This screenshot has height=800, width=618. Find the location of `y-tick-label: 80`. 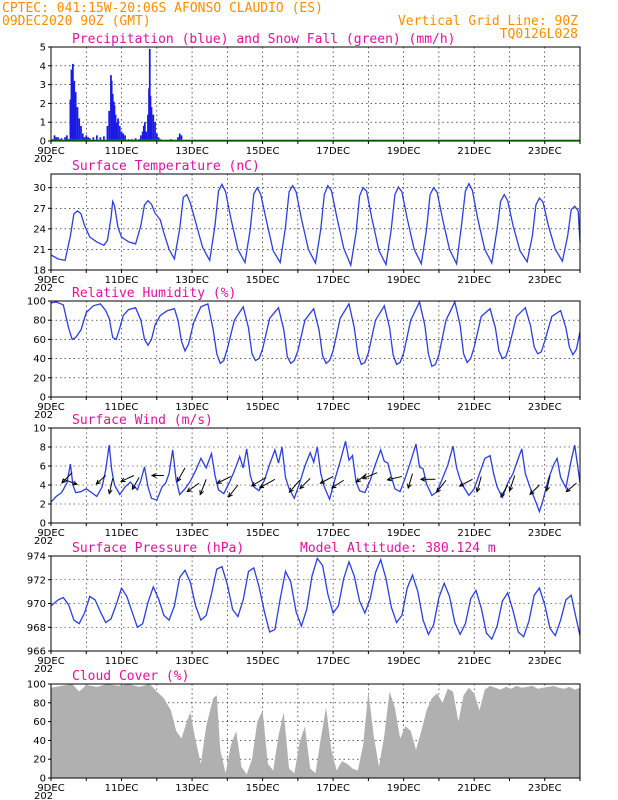

y-tick-label: 80 is located at coordinates (39, 703).